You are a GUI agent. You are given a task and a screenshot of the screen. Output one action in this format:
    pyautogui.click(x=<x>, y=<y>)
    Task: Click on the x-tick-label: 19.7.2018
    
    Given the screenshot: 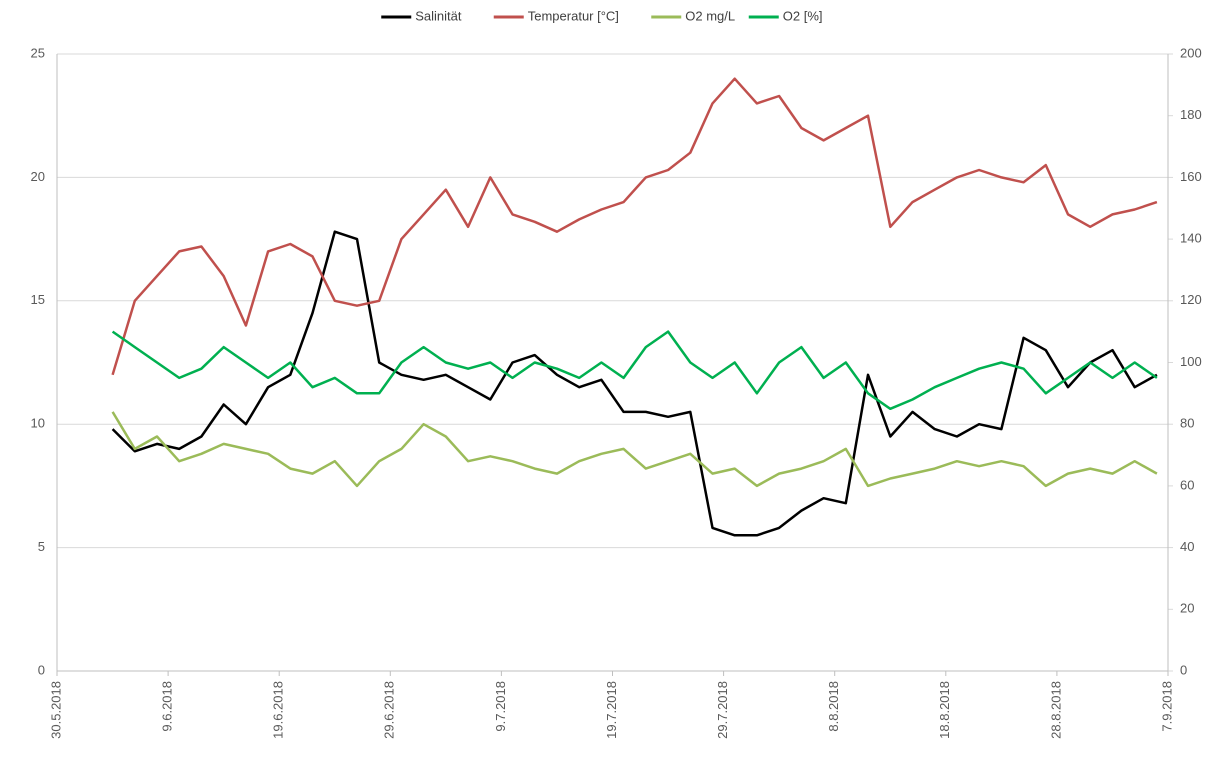 What is the action you would take?
    pyautogui.click(x=611, y=710)
    